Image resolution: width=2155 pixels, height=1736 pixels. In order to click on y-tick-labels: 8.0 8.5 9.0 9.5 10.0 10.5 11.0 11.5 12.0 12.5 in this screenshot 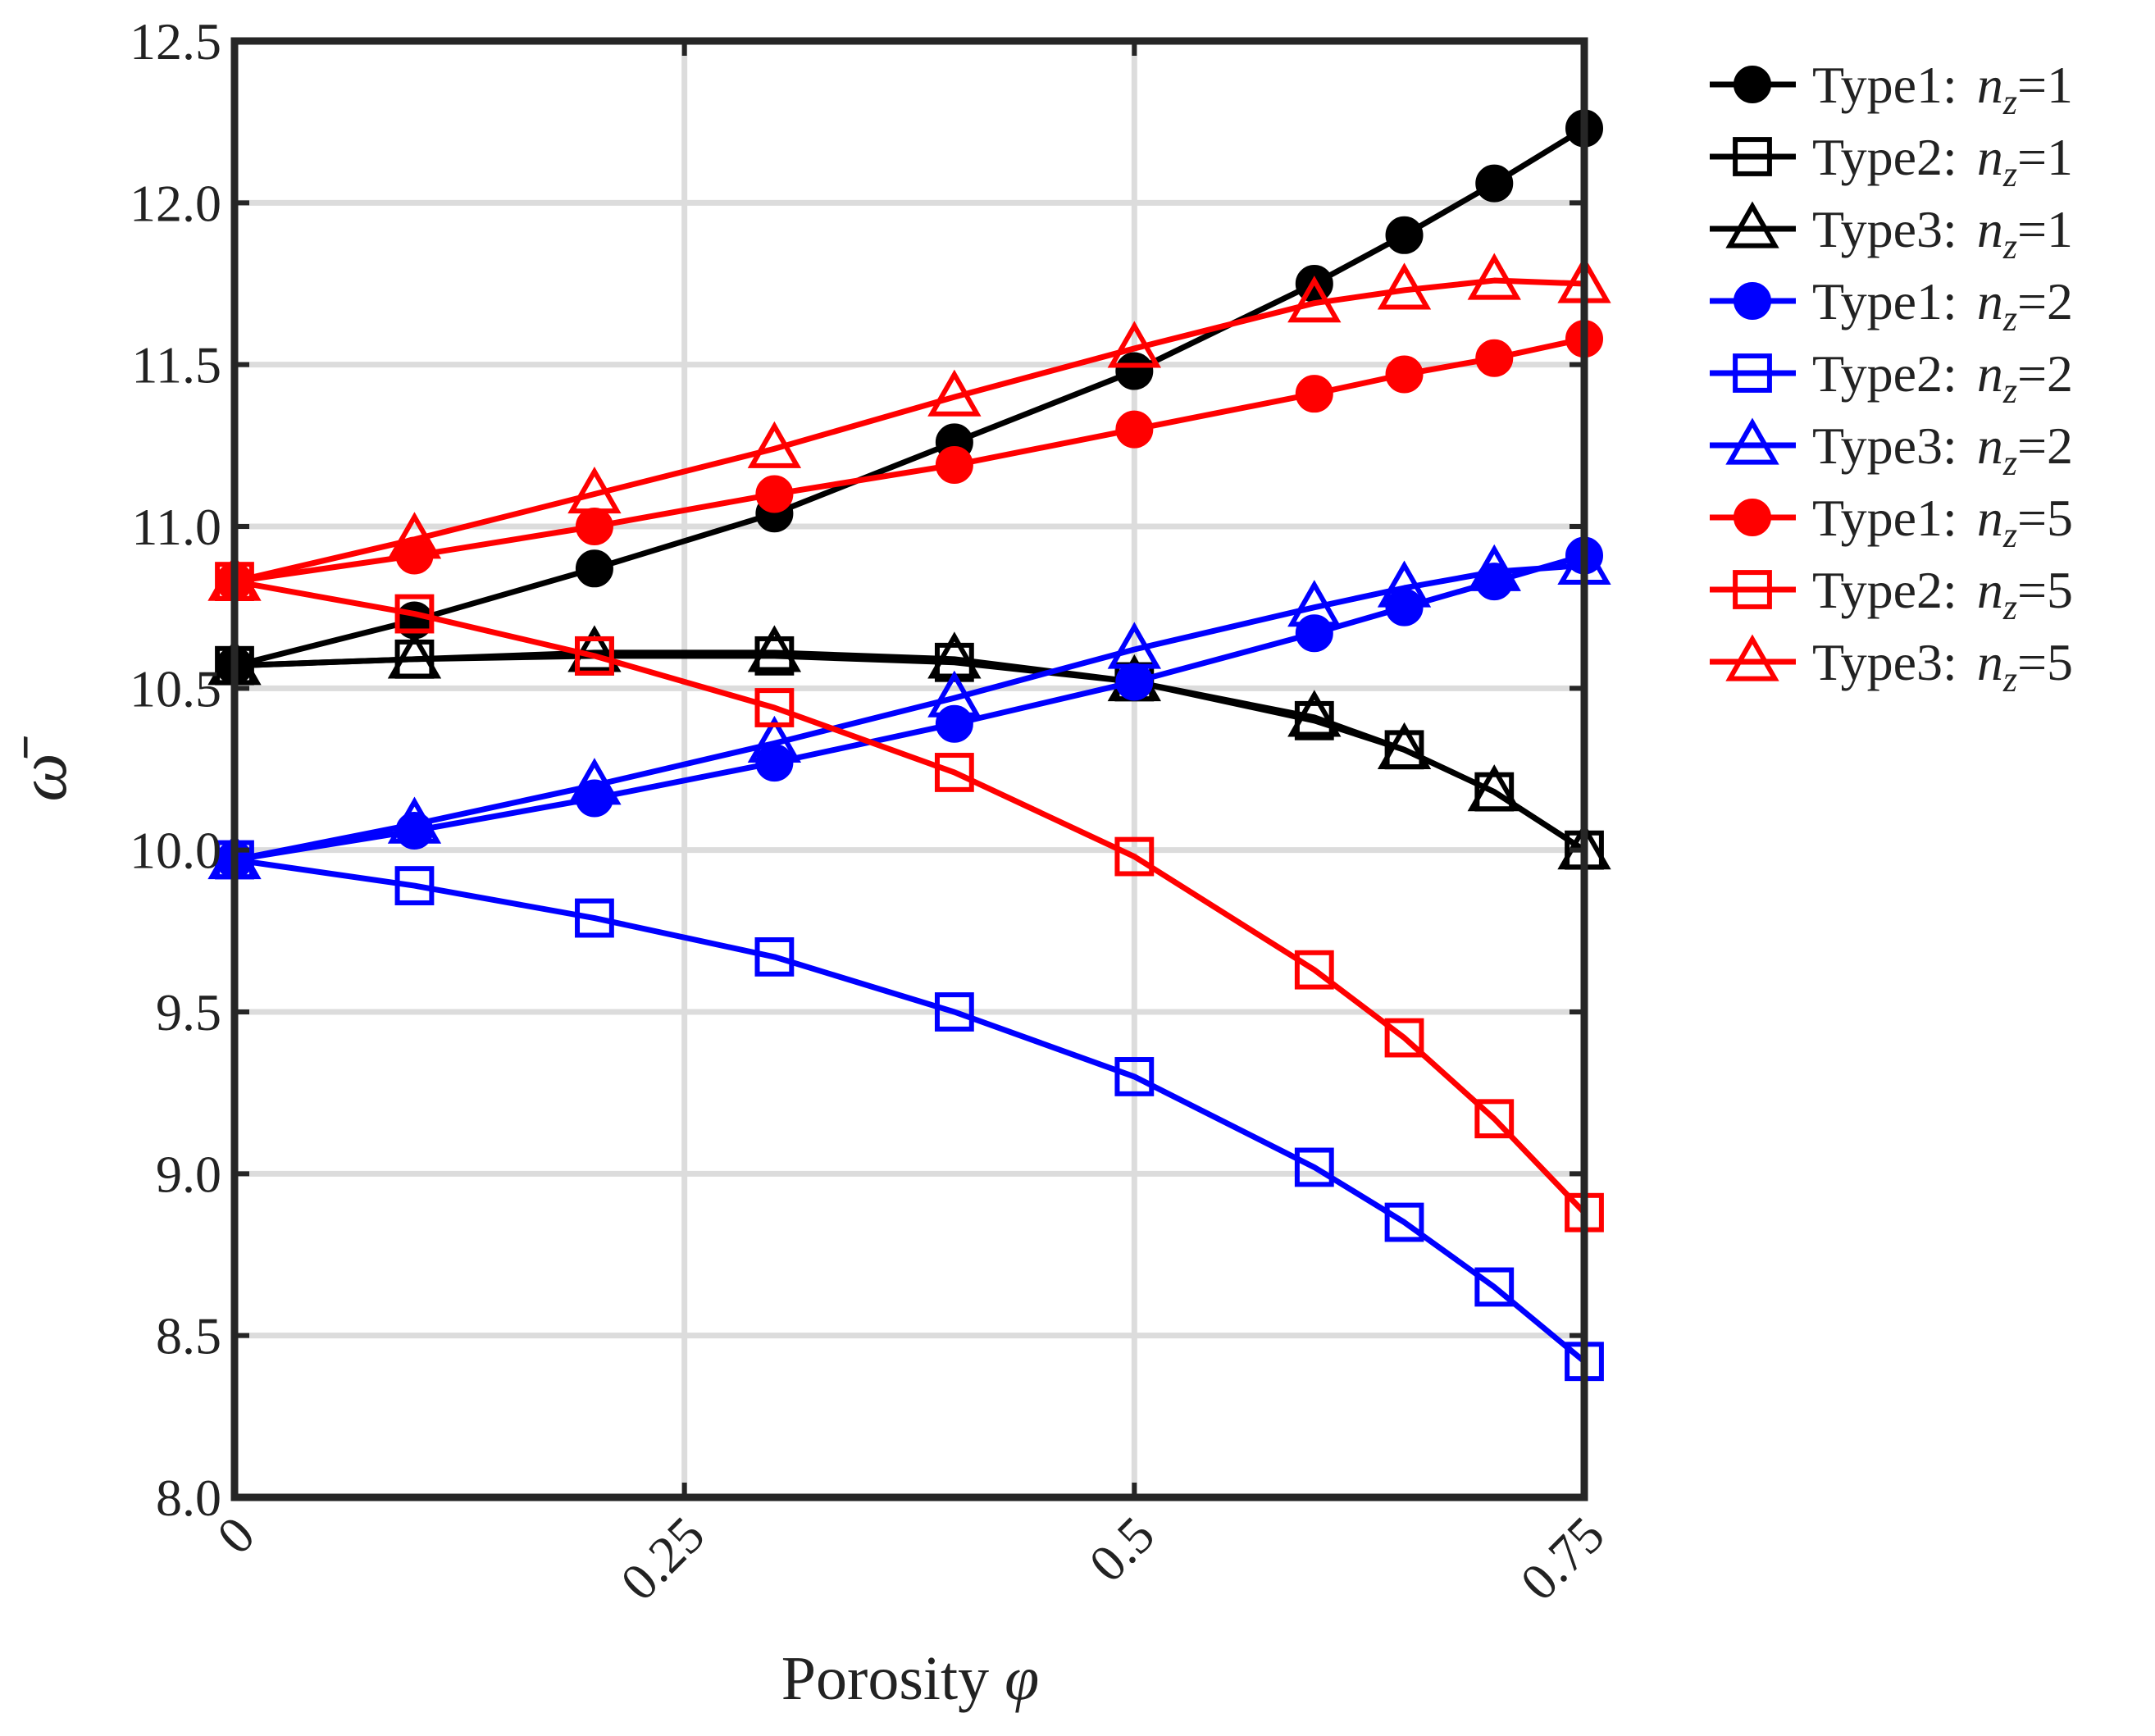, I will do `click(175, 769)`.